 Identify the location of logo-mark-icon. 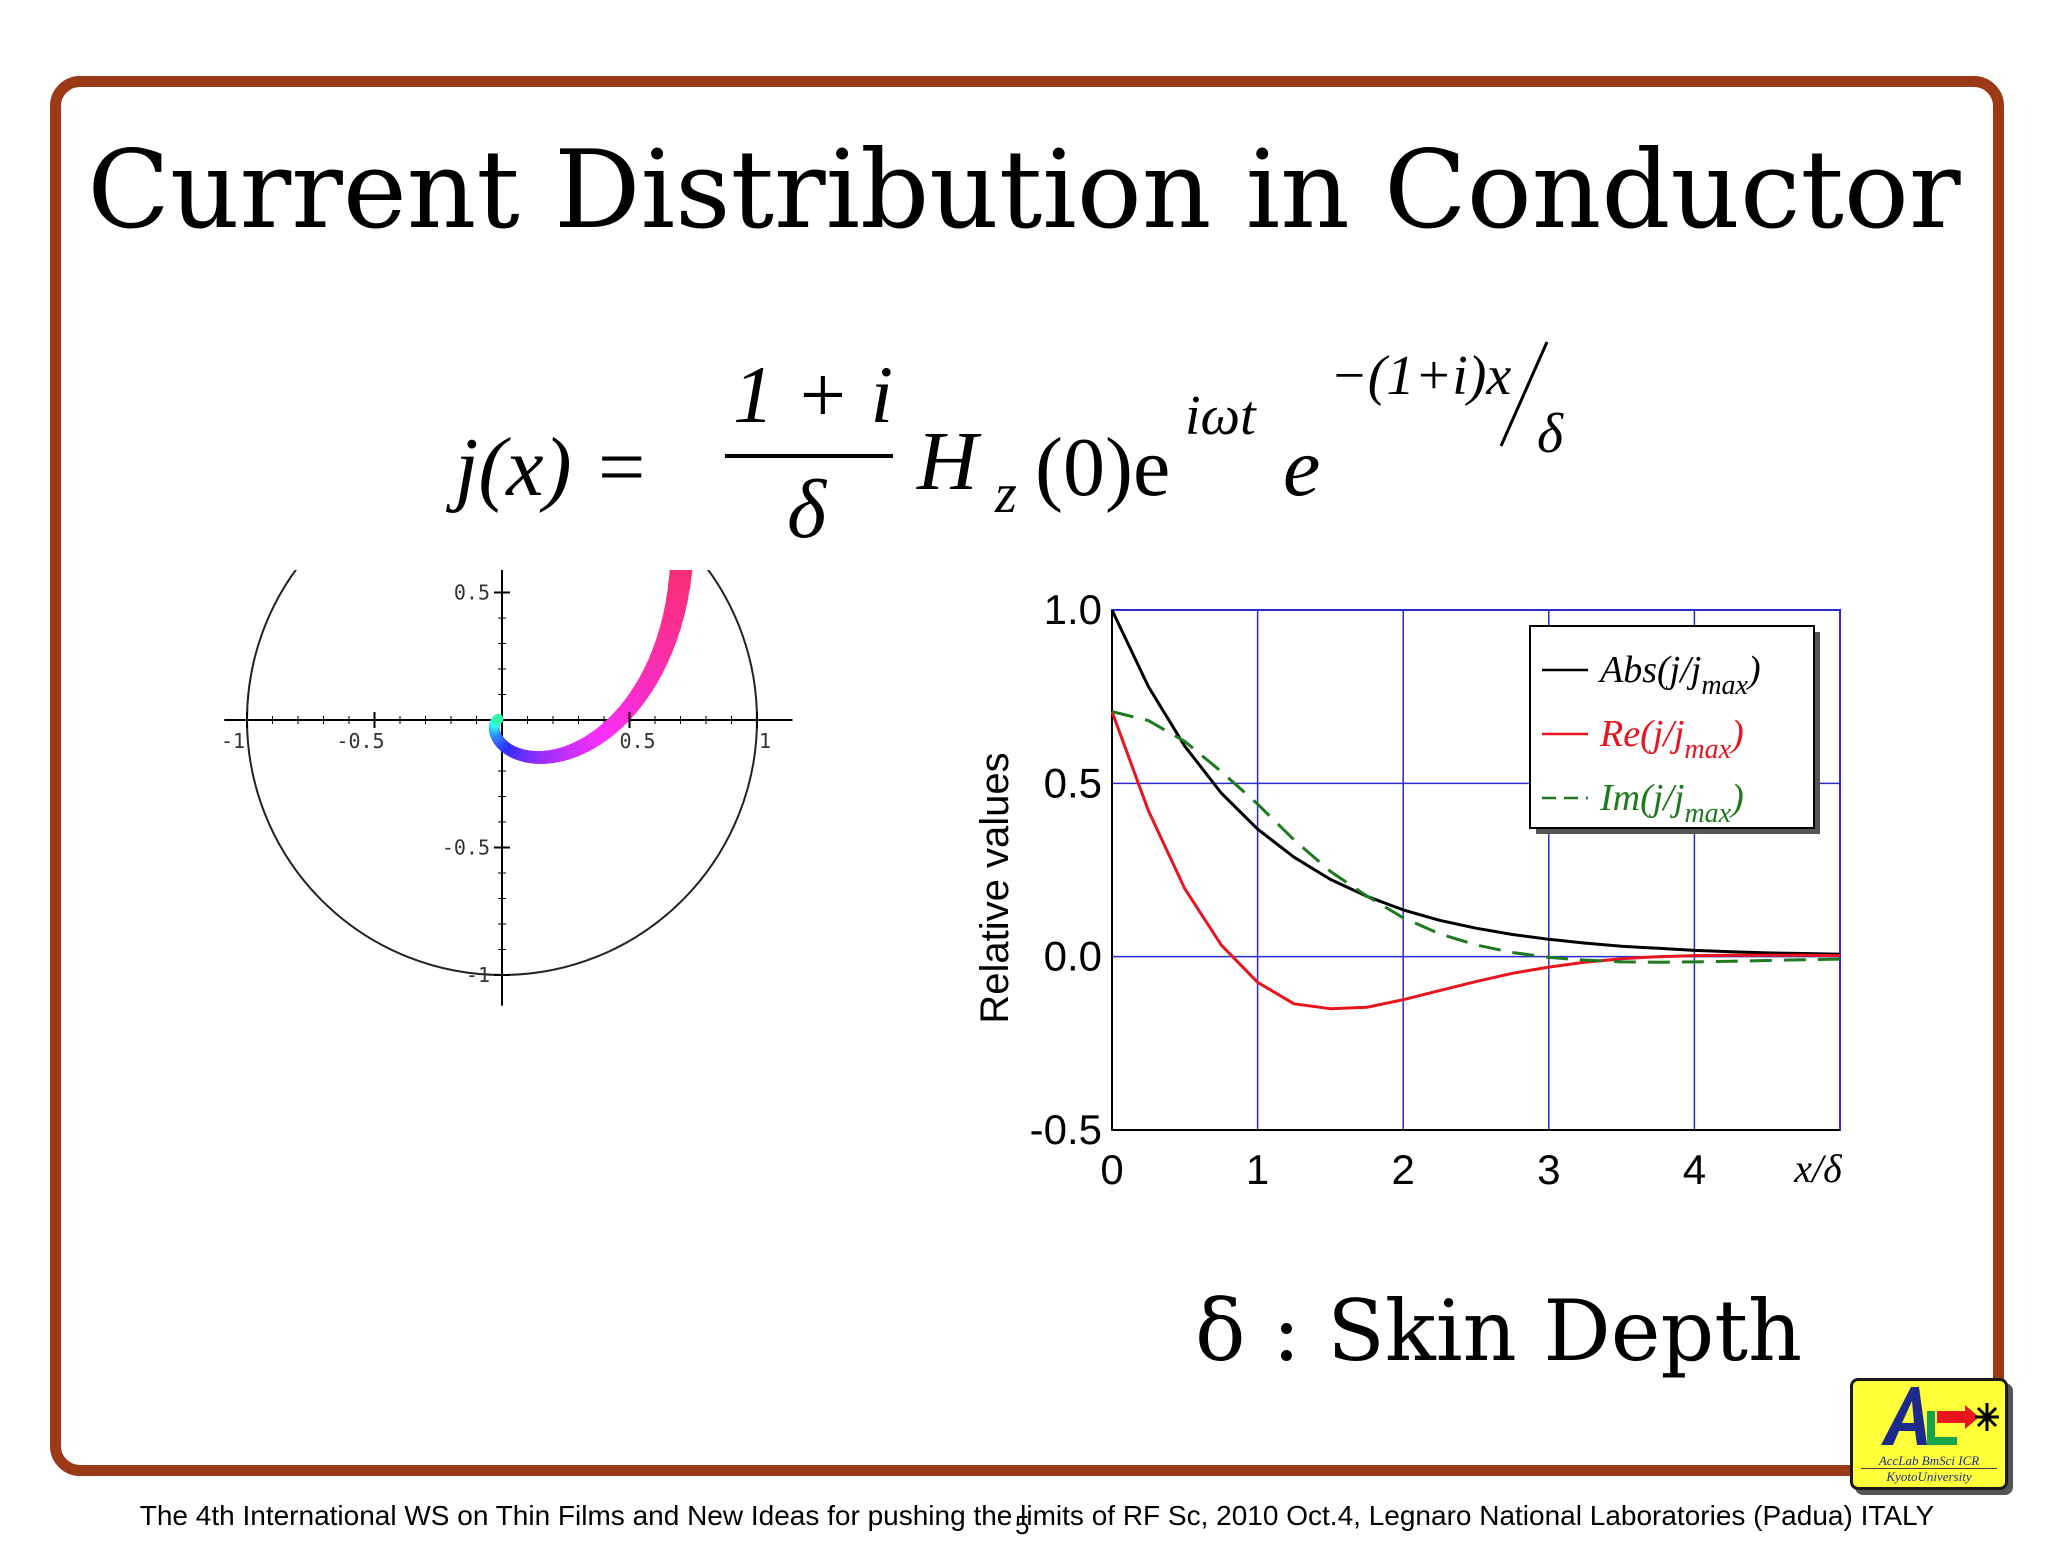
(1929, 1417).